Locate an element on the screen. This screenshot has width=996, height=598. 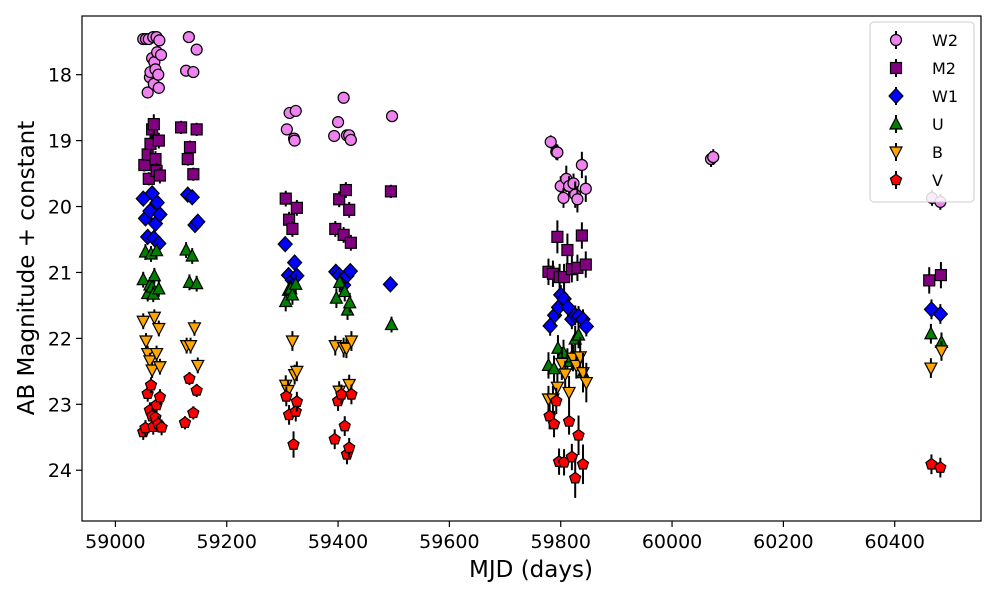
y-tick-label: 23 is located at coordinates (60, 405).